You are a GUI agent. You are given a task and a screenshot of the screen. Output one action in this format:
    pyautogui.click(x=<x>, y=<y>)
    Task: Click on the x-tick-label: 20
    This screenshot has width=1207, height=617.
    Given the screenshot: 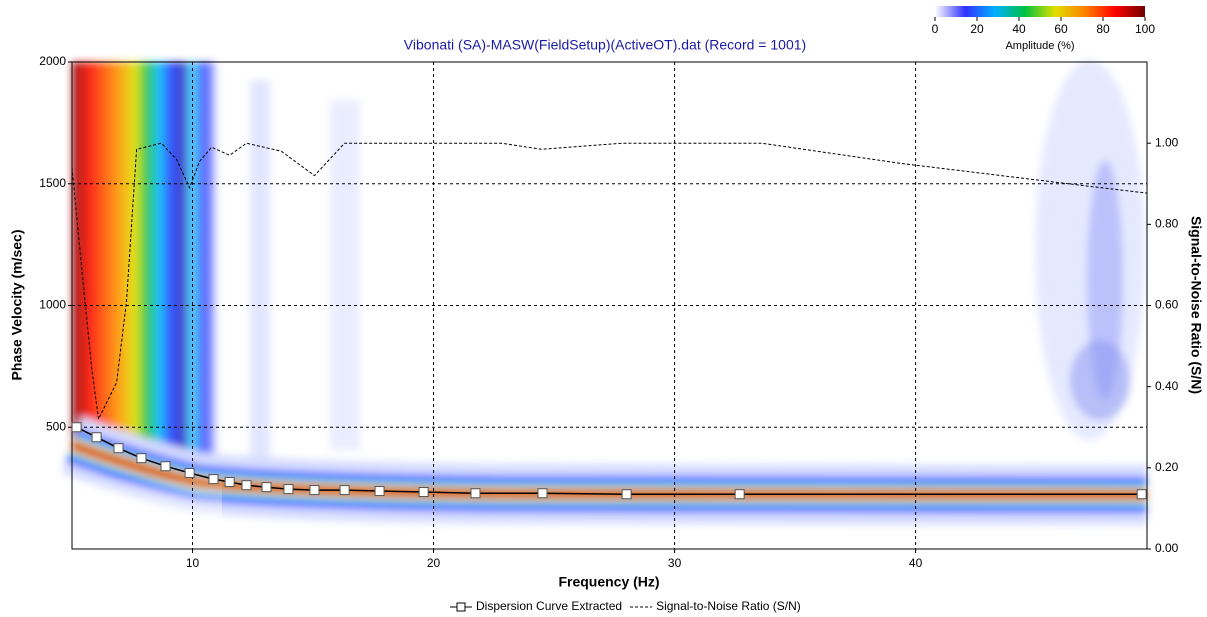 What is the action you would take?
    pyautogui.click(x=434, y=563)
    